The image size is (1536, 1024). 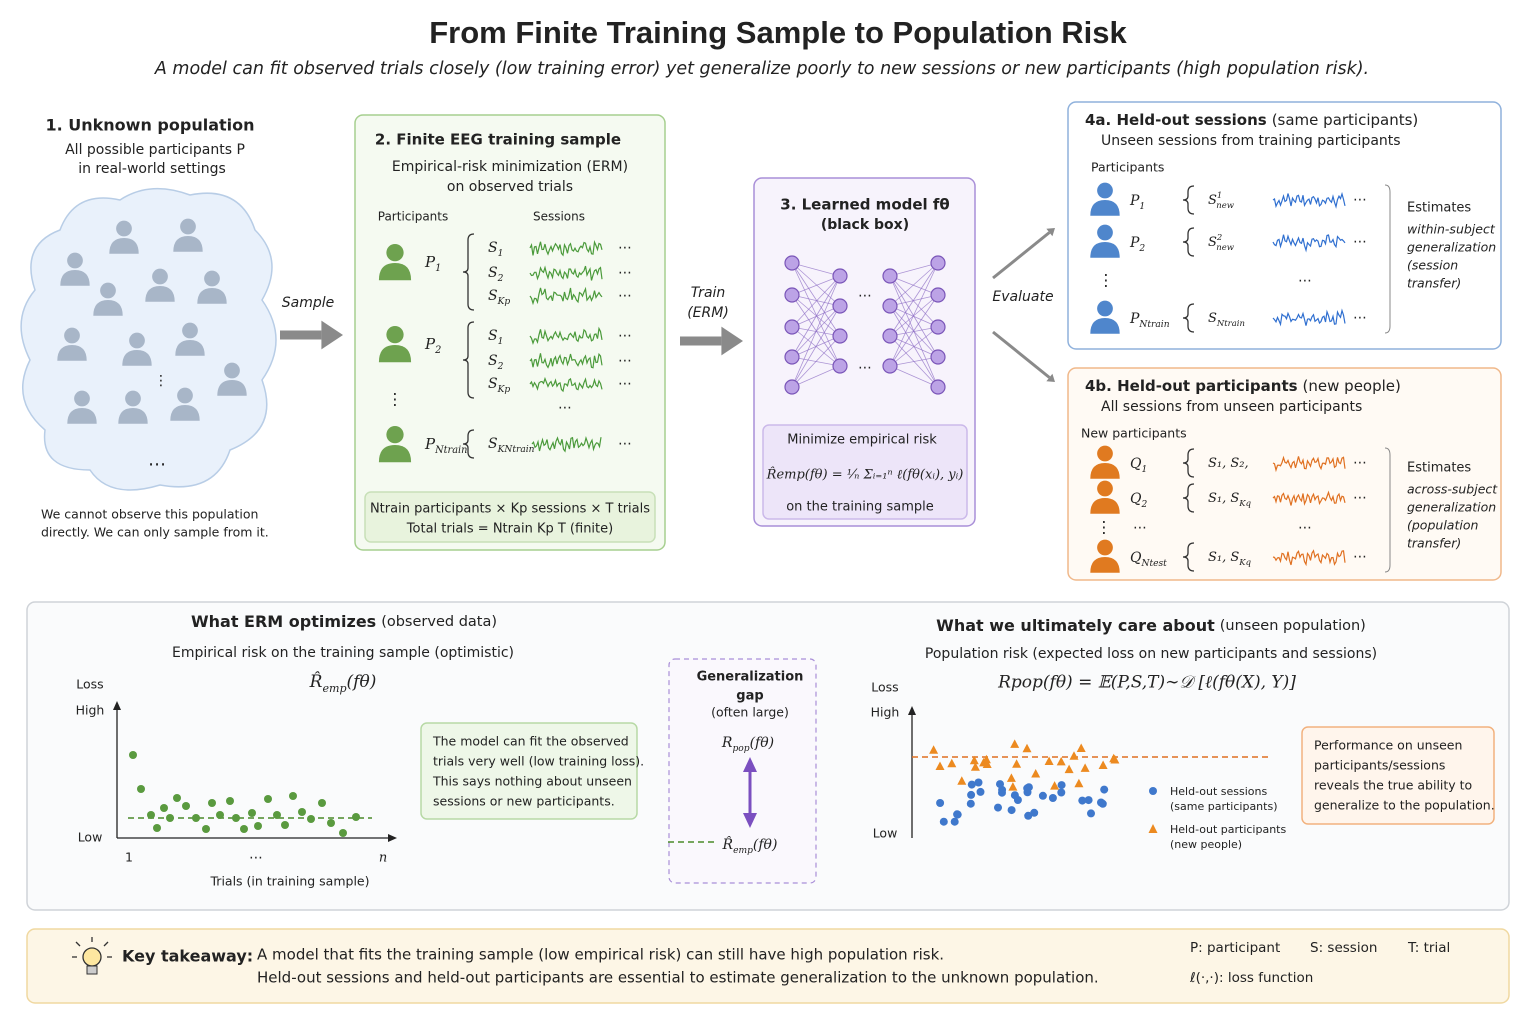 I want to click on gap-formula-sub: emp, so click(x=743, y=851).